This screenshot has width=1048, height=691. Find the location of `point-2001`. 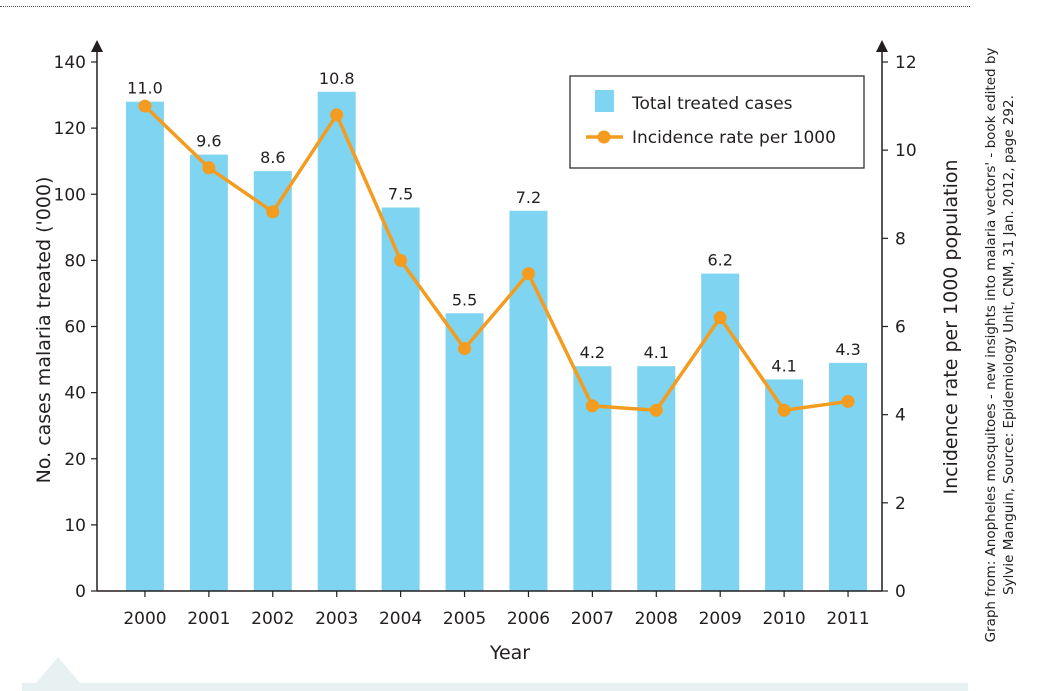

point-2001 is located at coordinates (209, 168).